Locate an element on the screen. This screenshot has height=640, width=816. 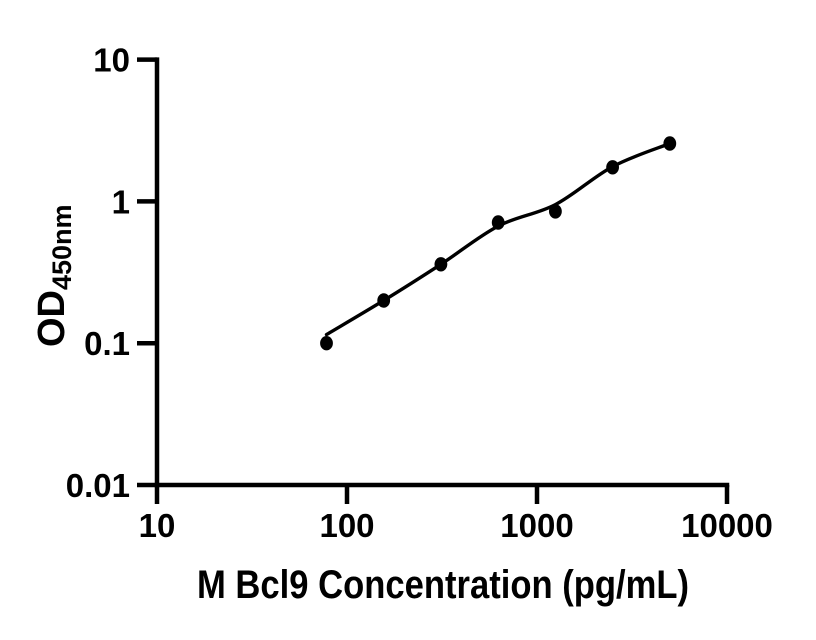
y-tick-label: 0.01 is located at coordinates (98, 485).